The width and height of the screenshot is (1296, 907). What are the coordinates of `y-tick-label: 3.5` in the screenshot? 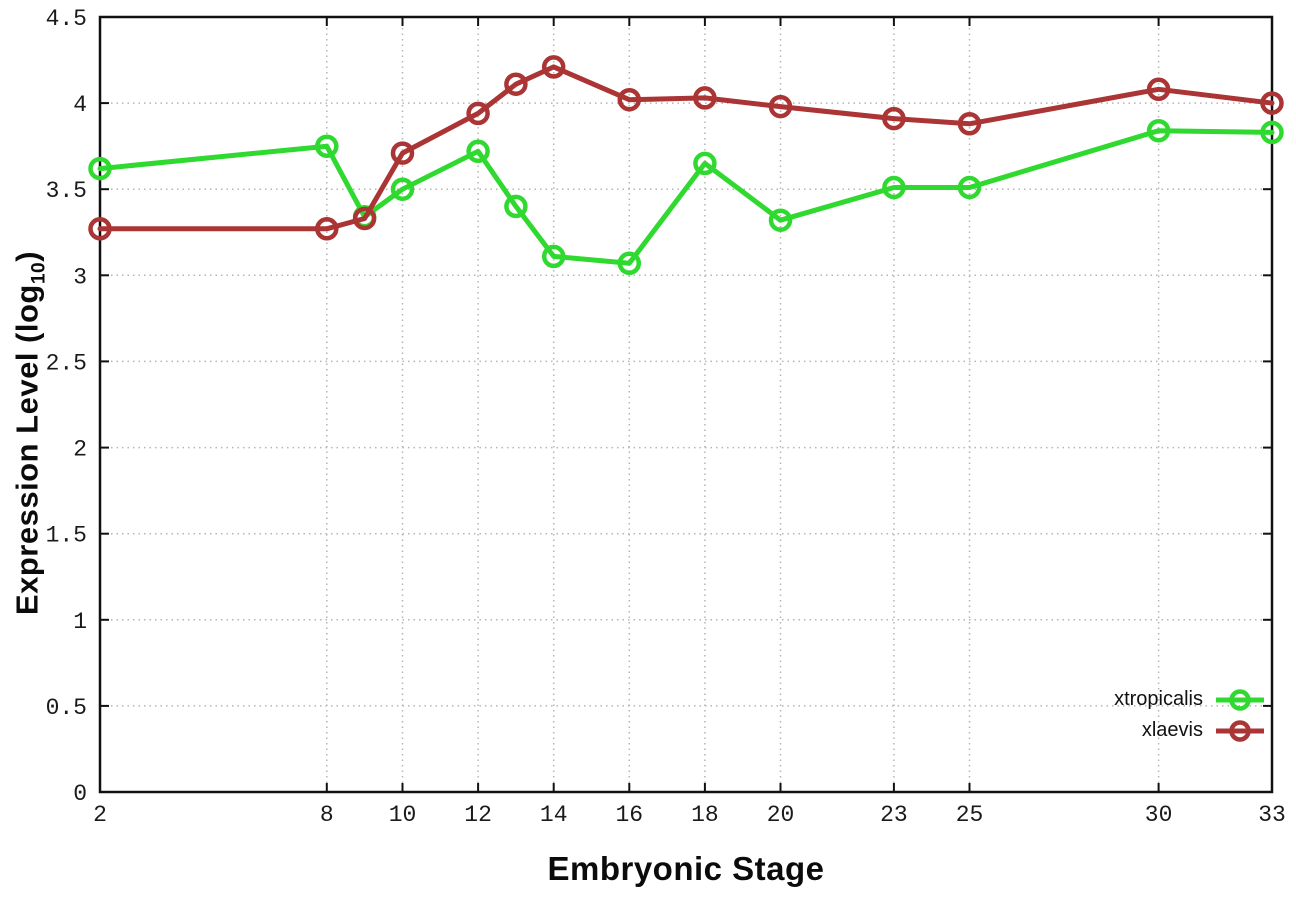 It's located at (66, 191).